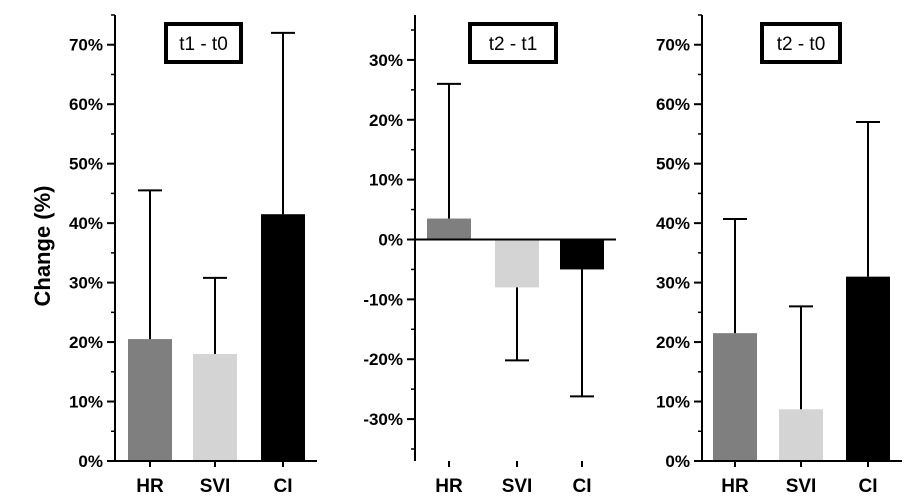 Image resolution: width=906 pixels, height=501 pixels. I want to click on panel-3-title-box, so click(801, 43).